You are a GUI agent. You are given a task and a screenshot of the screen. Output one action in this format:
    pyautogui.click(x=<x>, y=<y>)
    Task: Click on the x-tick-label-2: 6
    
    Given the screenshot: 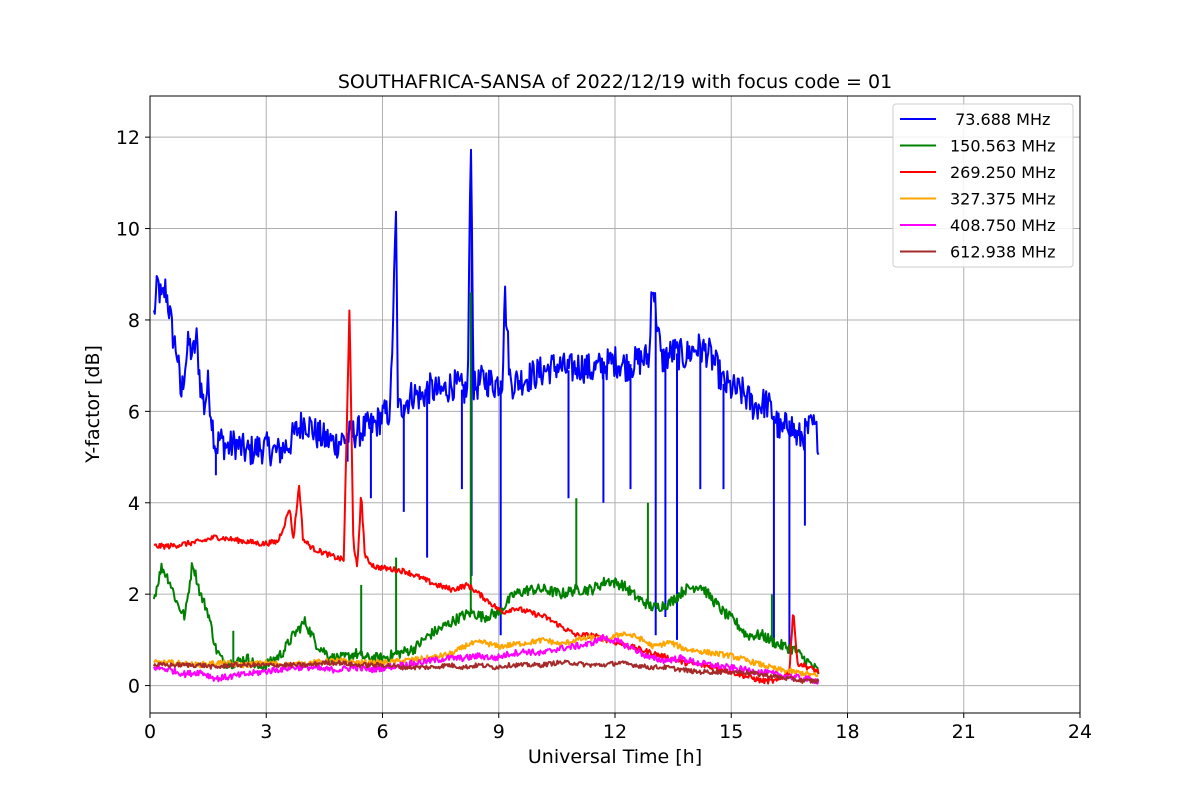 What is the action you would take?
    pyautogui.click(x=382, y=732)
    